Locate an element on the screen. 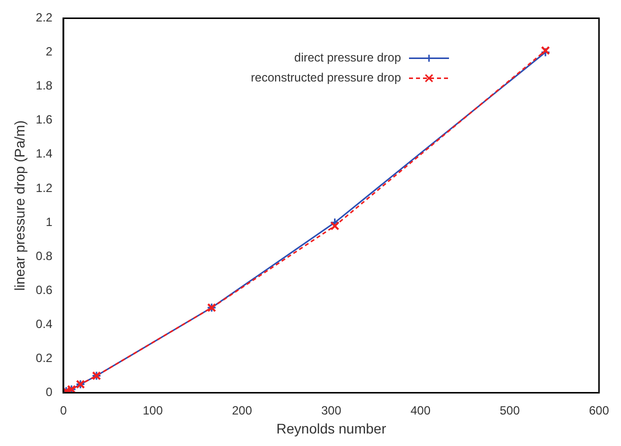 The image size is (621, 446). y-tick-label: 0.8 is located at coordinates (44, 255).